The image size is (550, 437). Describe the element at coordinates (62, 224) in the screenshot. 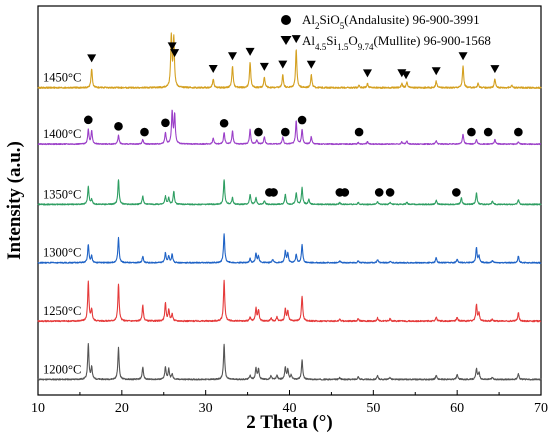

I see `curve-labels: 1200°C 1250°C 1300°C 1350°C 1400°C 1450°C` at that location.